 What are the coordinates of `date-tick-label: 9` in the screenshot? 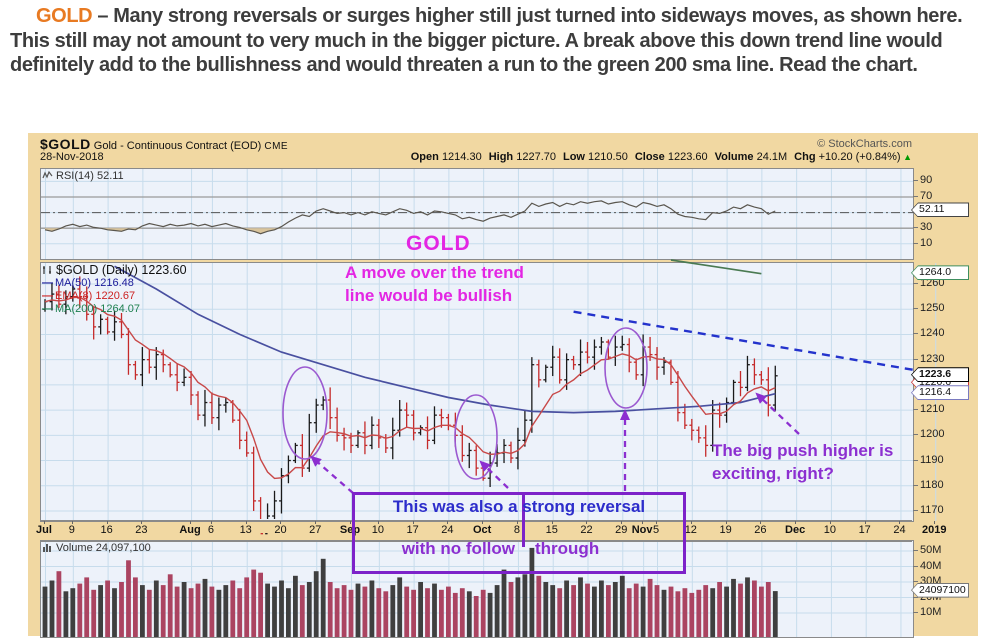 It's located at (72, 530).